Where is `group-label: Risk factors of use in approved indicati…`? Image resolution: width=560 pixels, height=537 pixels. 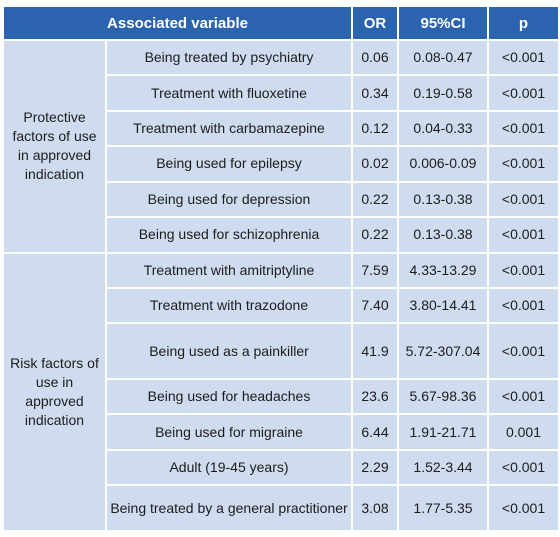
group-label: Risk factors of use in approved indicati… is located at coordinates (54, 392).